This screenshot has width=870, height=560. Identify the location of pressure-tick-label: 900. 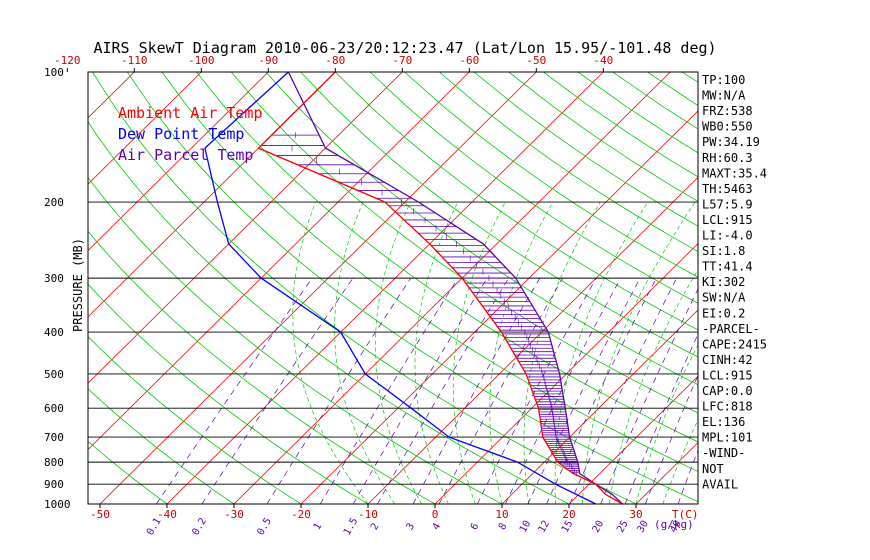
(54, 484).